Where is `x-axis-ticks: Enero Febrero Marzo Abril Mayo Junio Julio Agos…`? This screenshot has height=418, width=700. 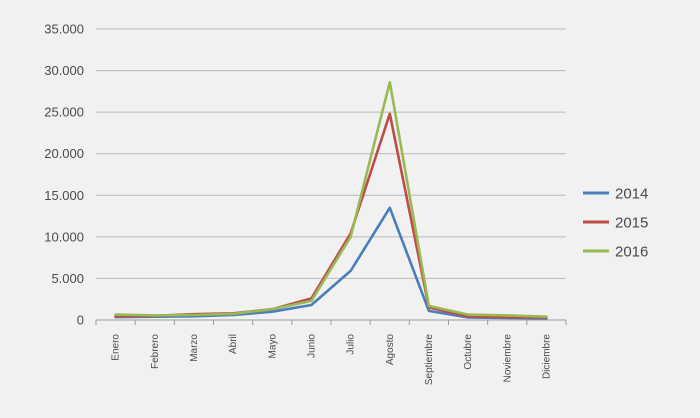 x-axis-ticks: Enero Febrero Marzo Abril Mayo Junio Julio Agos… is located at coordinates (332, 360).